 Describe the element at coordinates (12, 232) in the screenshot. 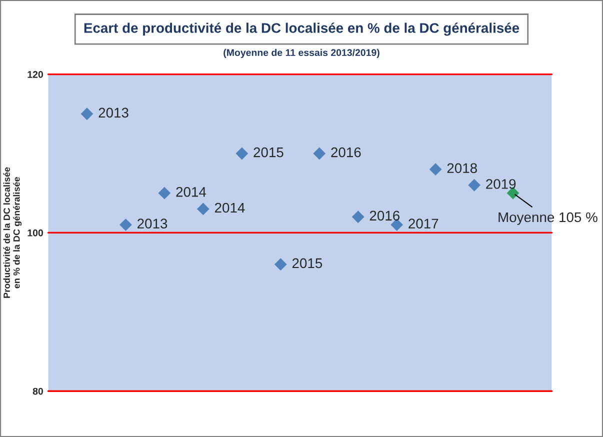

I see `y-axis-title: Productivité de la DC localisée en % de la DC généralisée` at that location.